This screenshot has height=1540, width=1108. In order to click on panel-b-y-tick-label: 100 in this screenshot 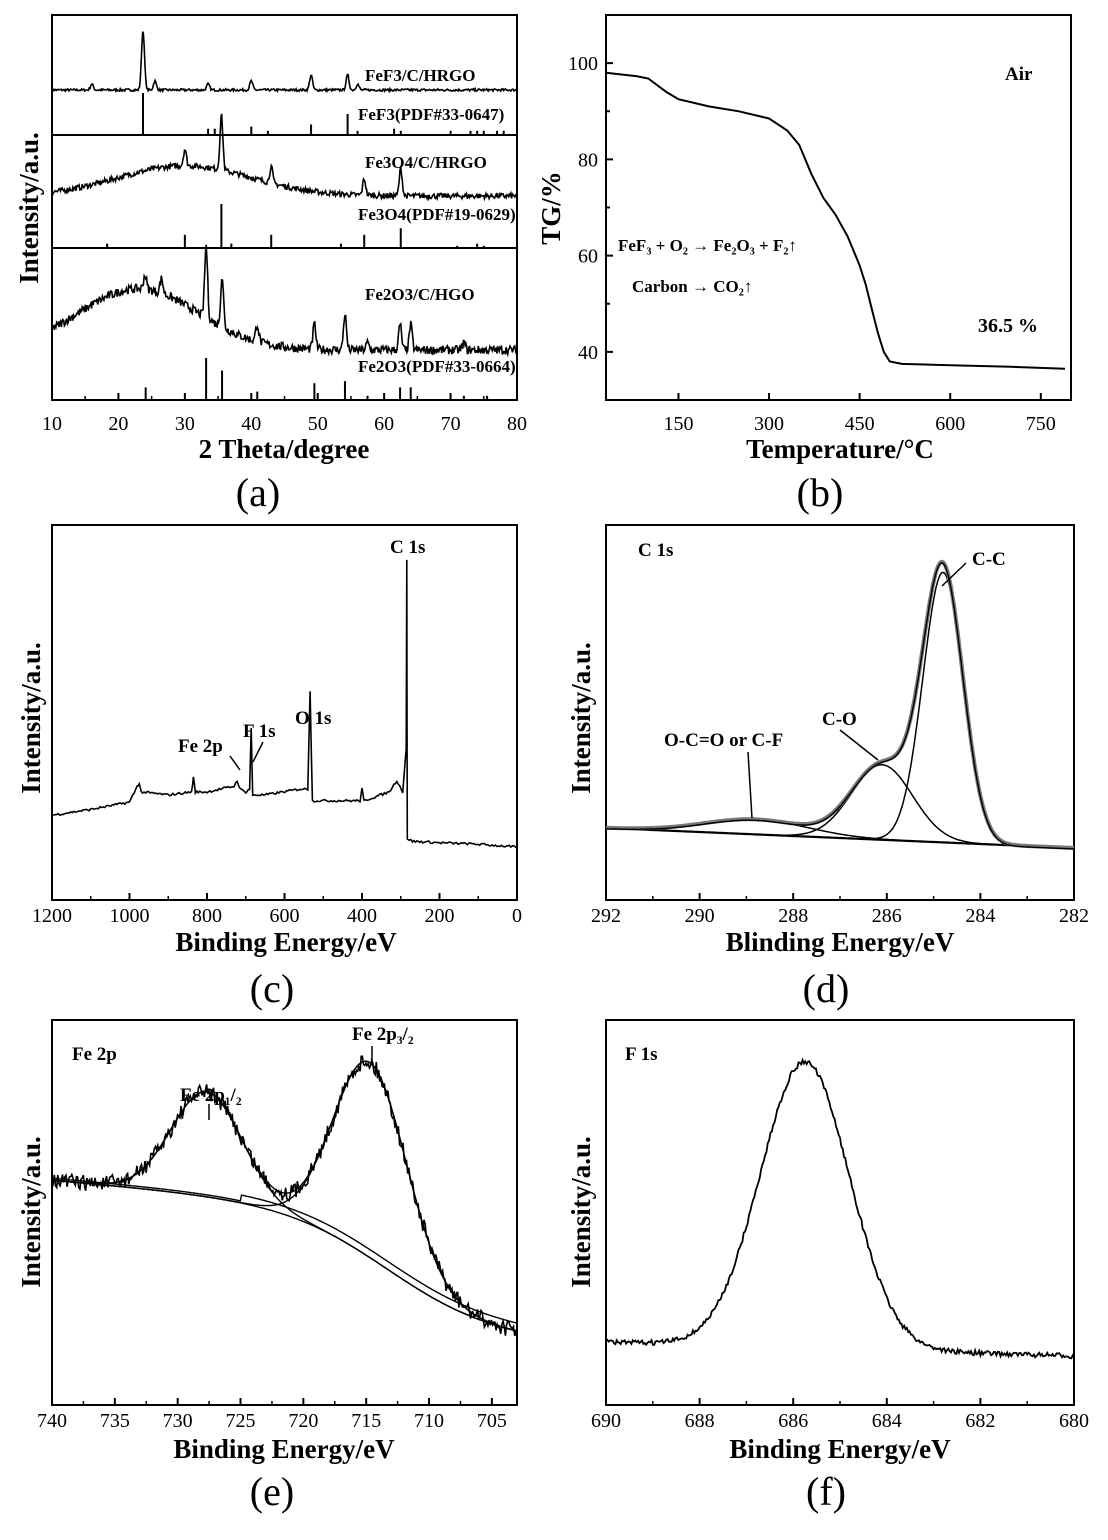, I will do `click(583, 64)`.